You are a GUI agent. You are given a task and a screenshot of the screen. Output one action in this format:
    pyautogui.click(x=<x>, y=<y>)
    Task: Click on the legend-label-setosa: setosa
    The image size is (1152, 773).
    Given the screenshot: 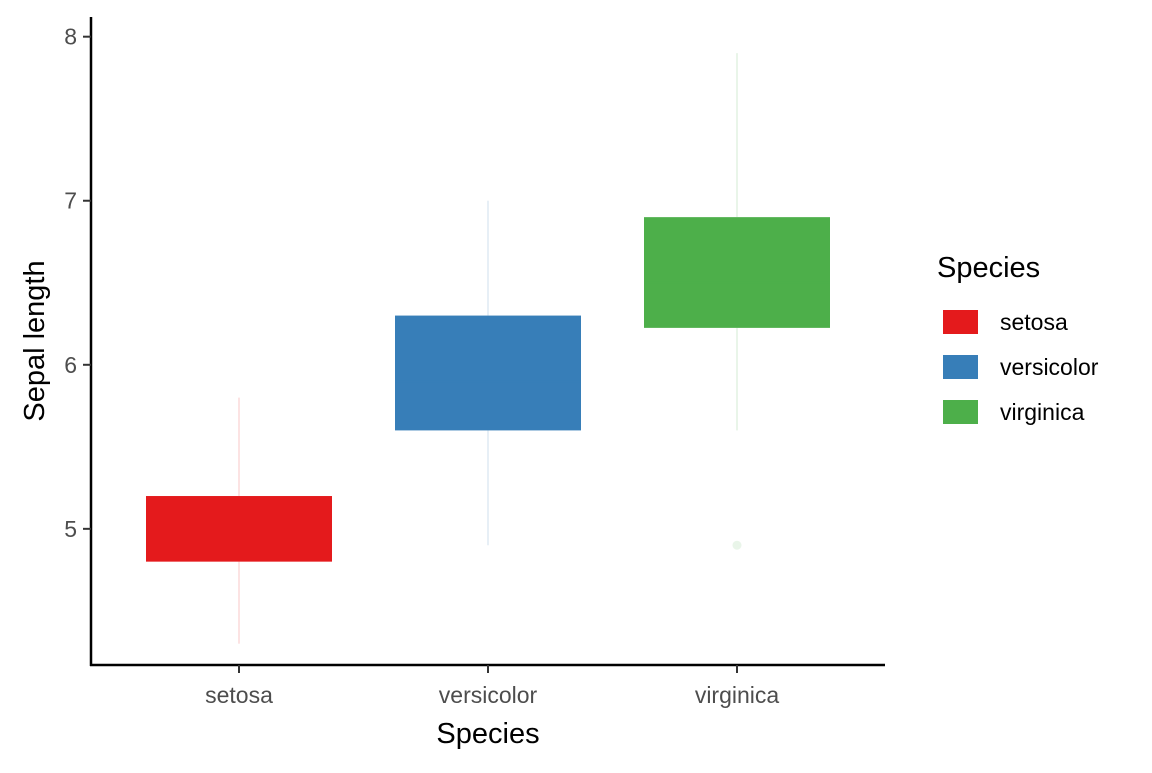 What is the action you would take?
    pyautogui.click(x=1034, y=322)
    